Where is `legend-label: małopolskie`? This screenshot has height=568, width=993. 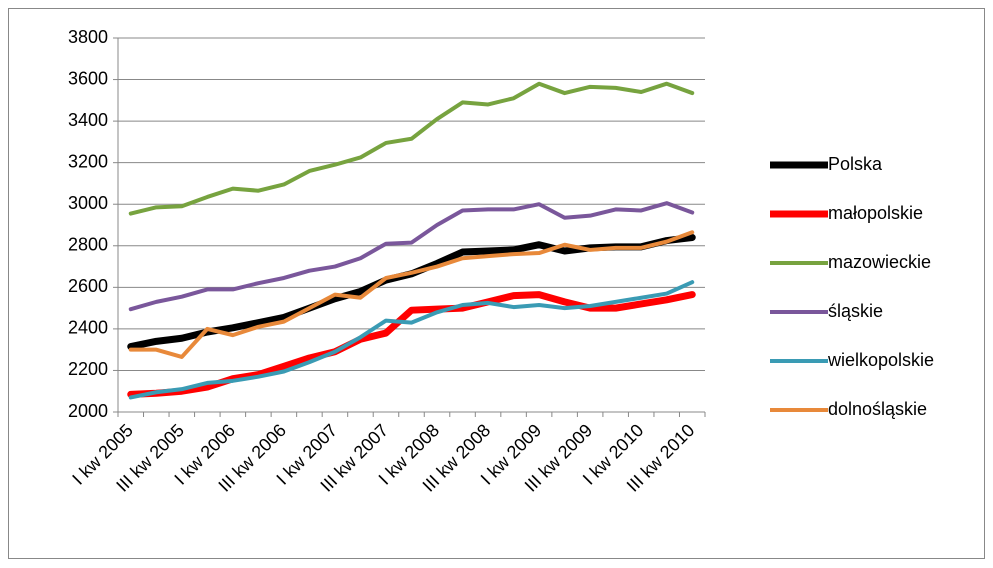 legend-label: małopolskie is located at coordinates (875, 213).